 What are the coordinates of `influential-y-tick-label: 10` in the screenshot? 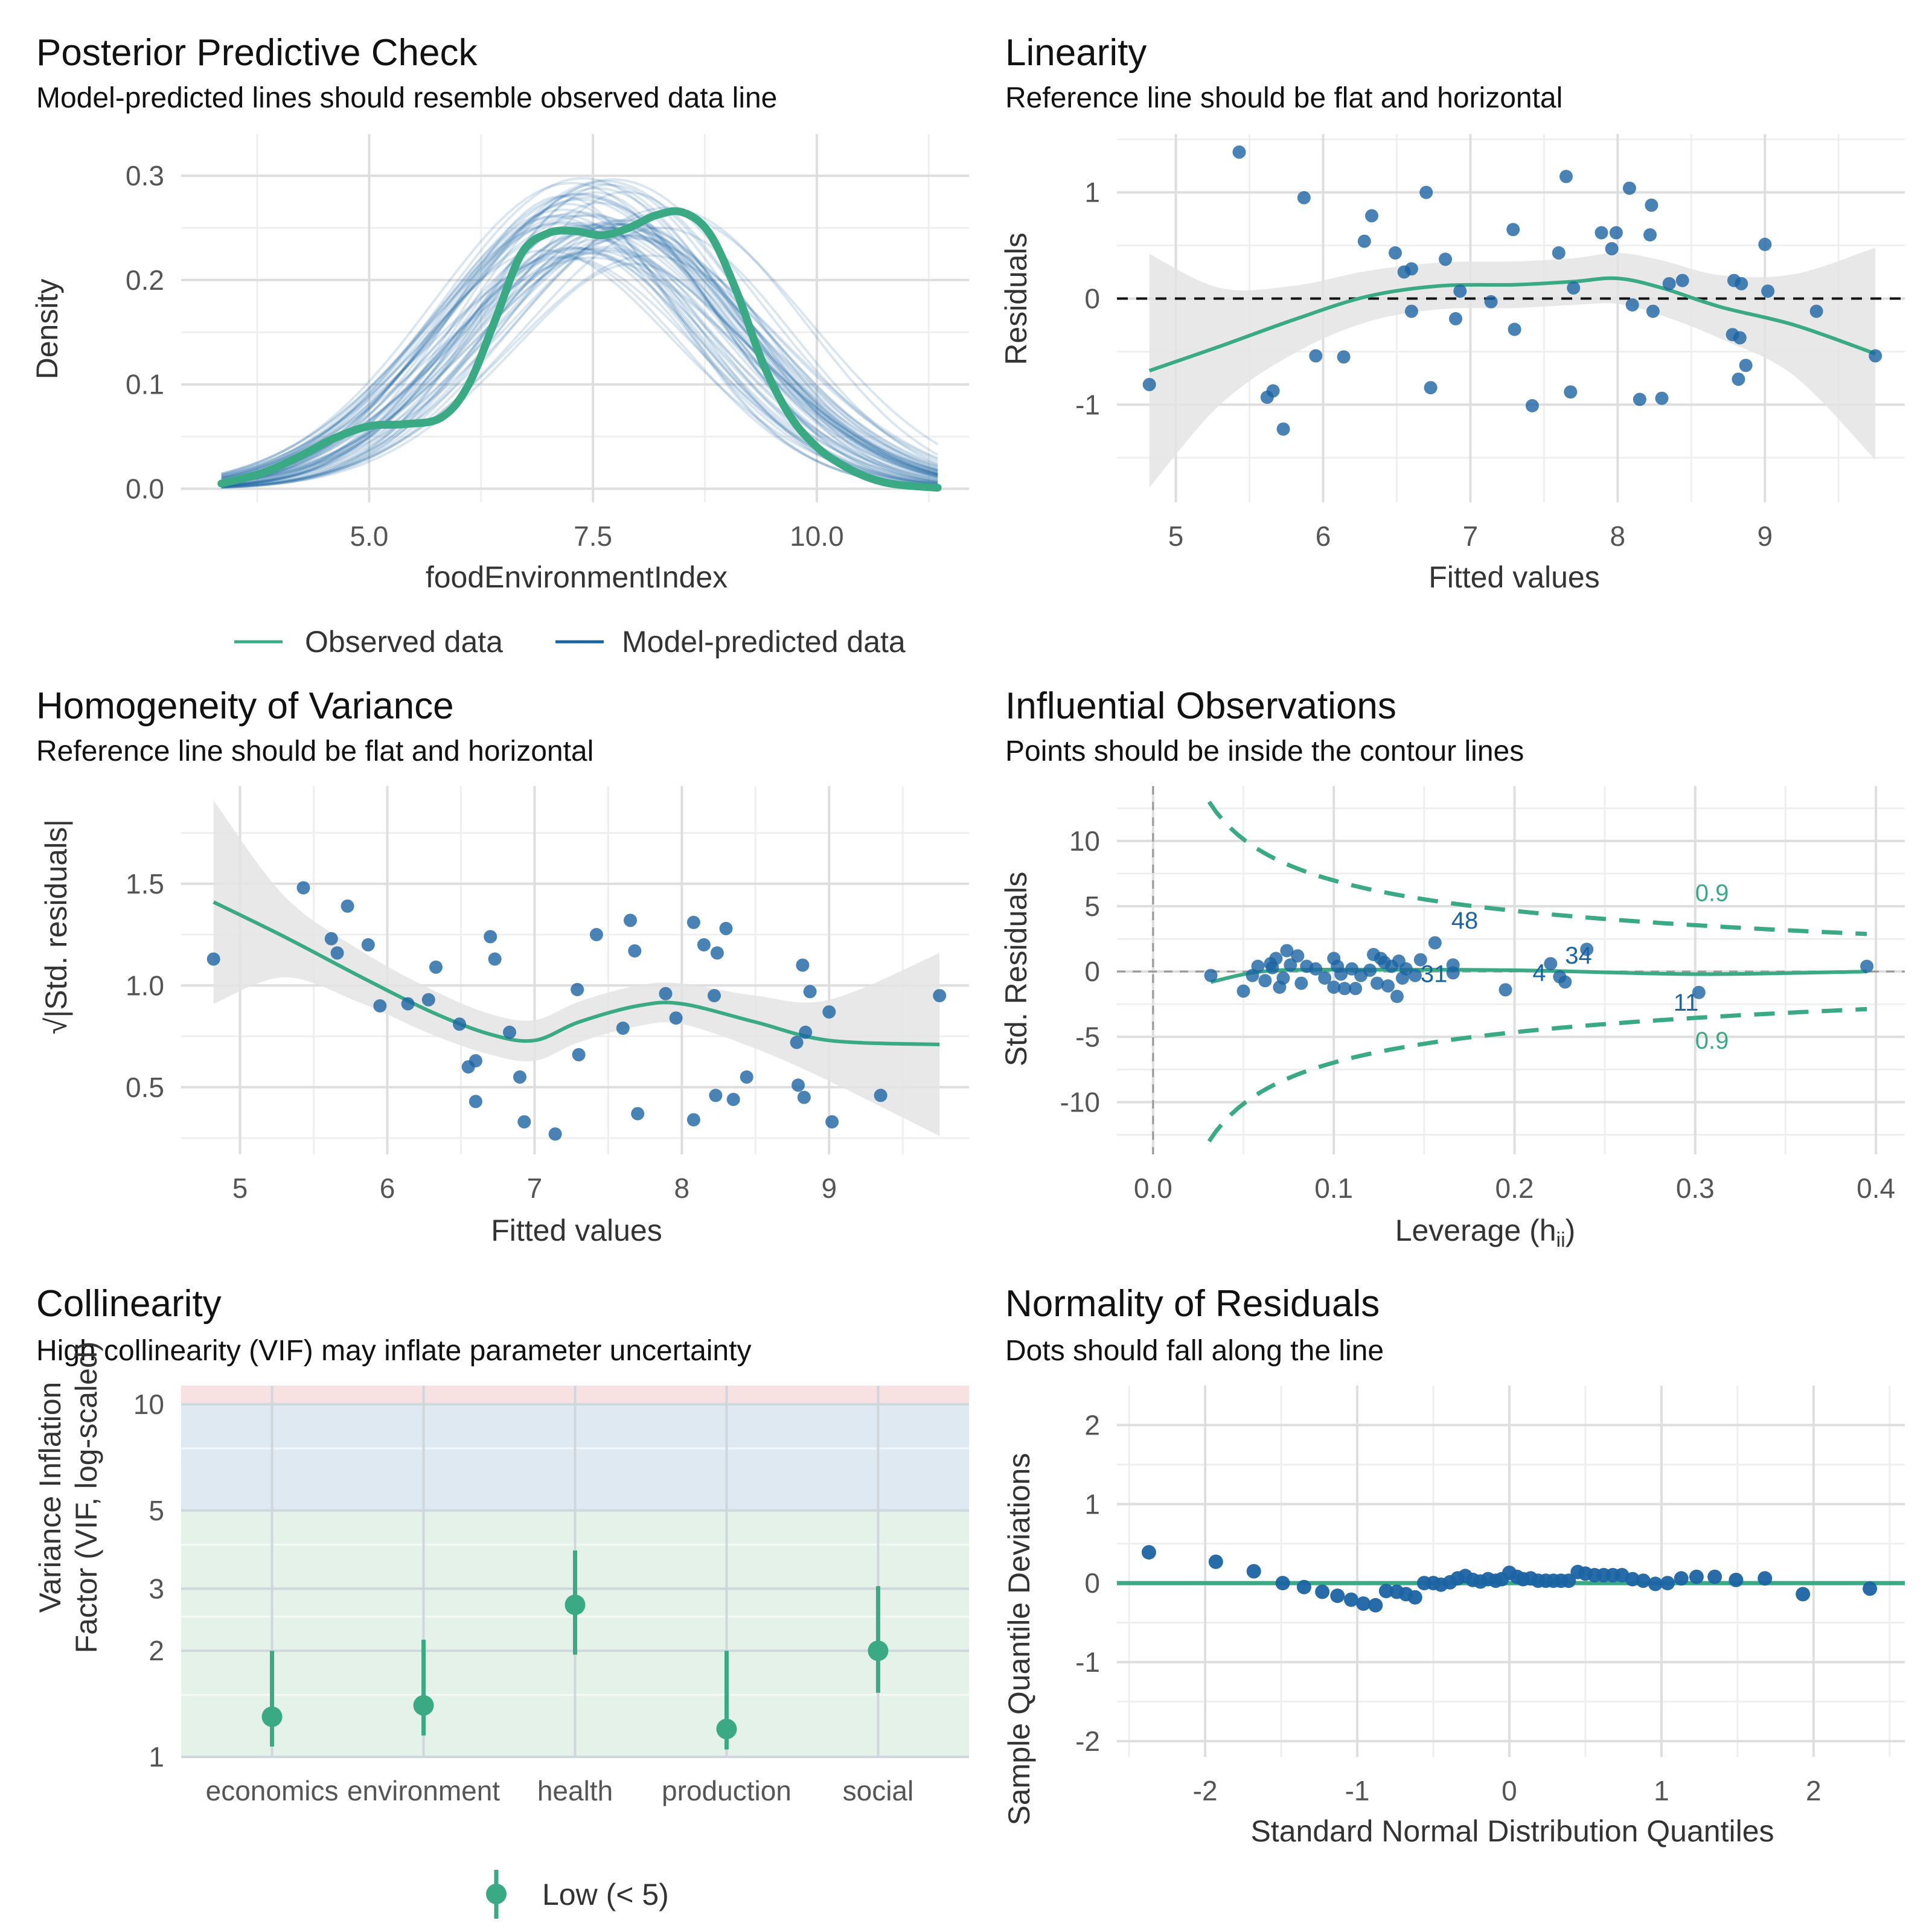 It's located at (1084, 841).